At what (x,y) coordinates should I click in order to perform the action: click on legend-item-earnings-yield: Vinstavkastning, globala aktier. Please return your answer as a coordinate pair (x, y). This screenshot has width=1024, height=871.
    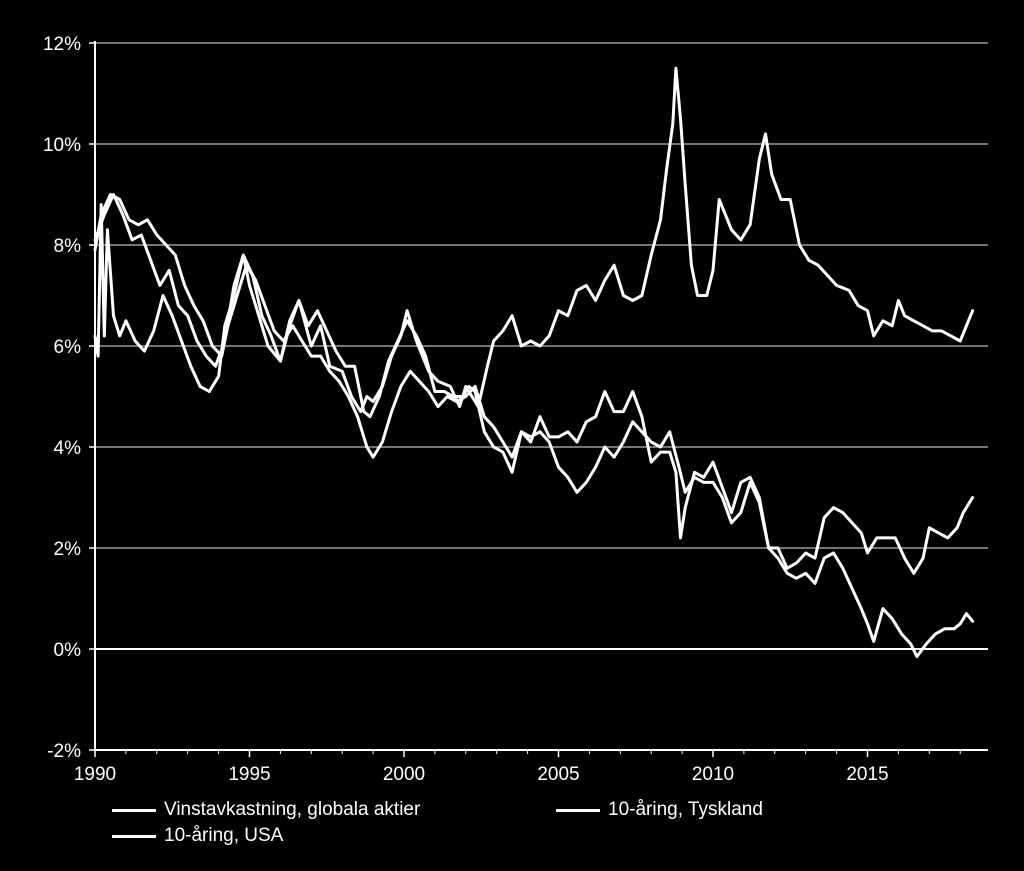
    Looking at the image, I should click on (266, 810).